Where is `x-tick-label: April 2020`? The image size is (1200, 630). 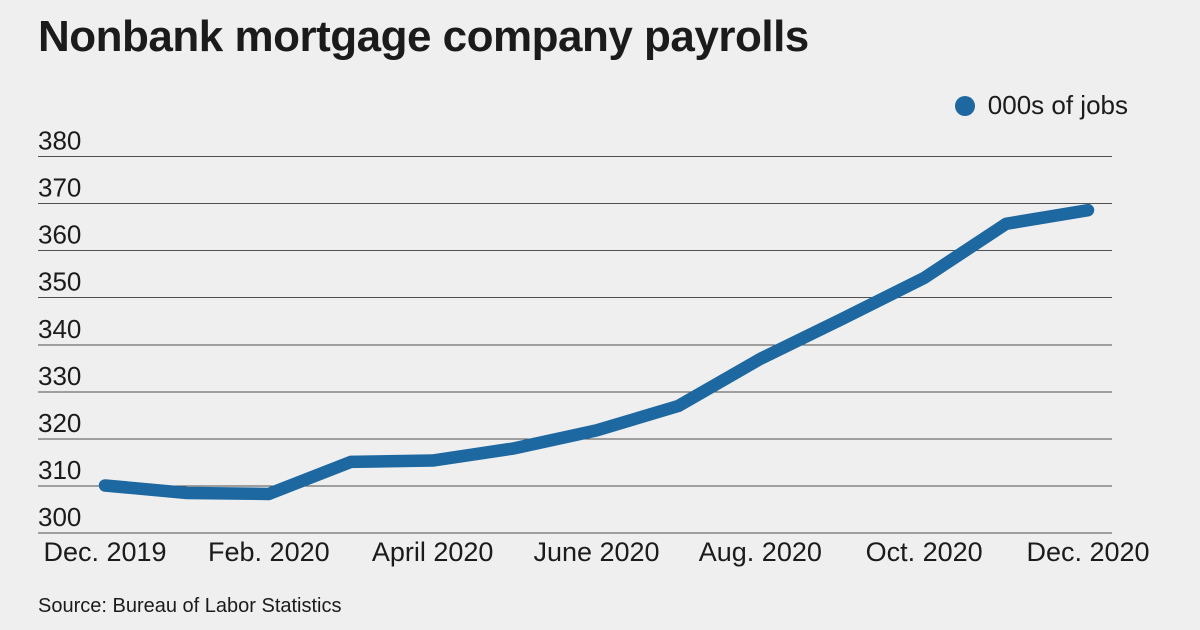 x-tick-label: April 2020 is located at coordinates (433, 552).